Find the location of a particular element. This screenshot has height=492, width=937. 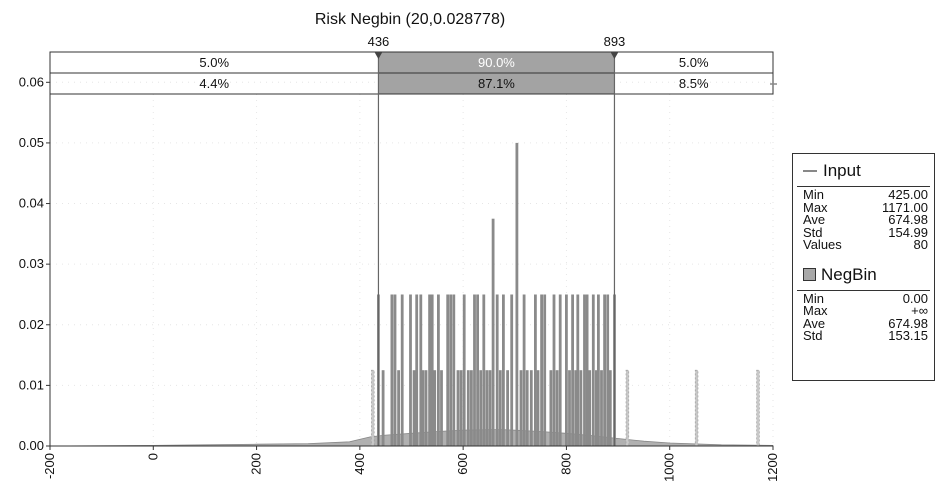

stat-value: 153.15 is located at coordinates (908, 335).